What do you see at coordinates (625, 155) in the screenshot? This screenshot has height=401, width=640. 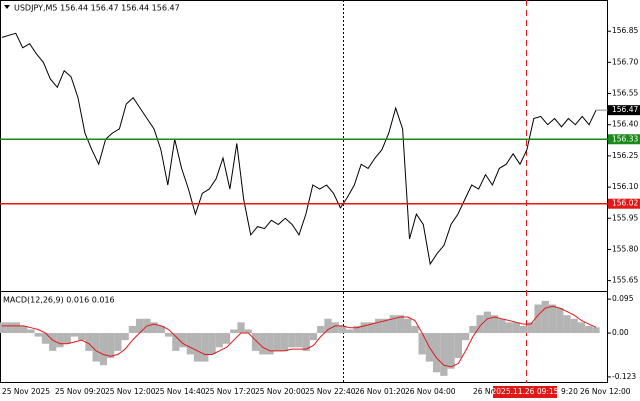 I see `y-tick-label: 156.25` at bounding box center [625, 155].